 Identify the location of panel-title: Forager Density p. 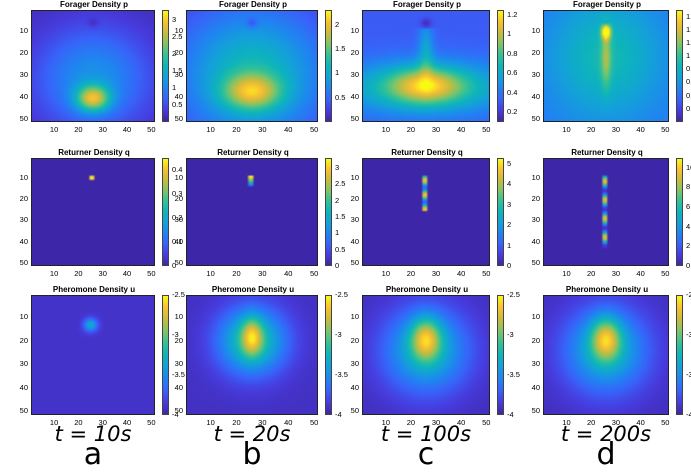
(93, 4).